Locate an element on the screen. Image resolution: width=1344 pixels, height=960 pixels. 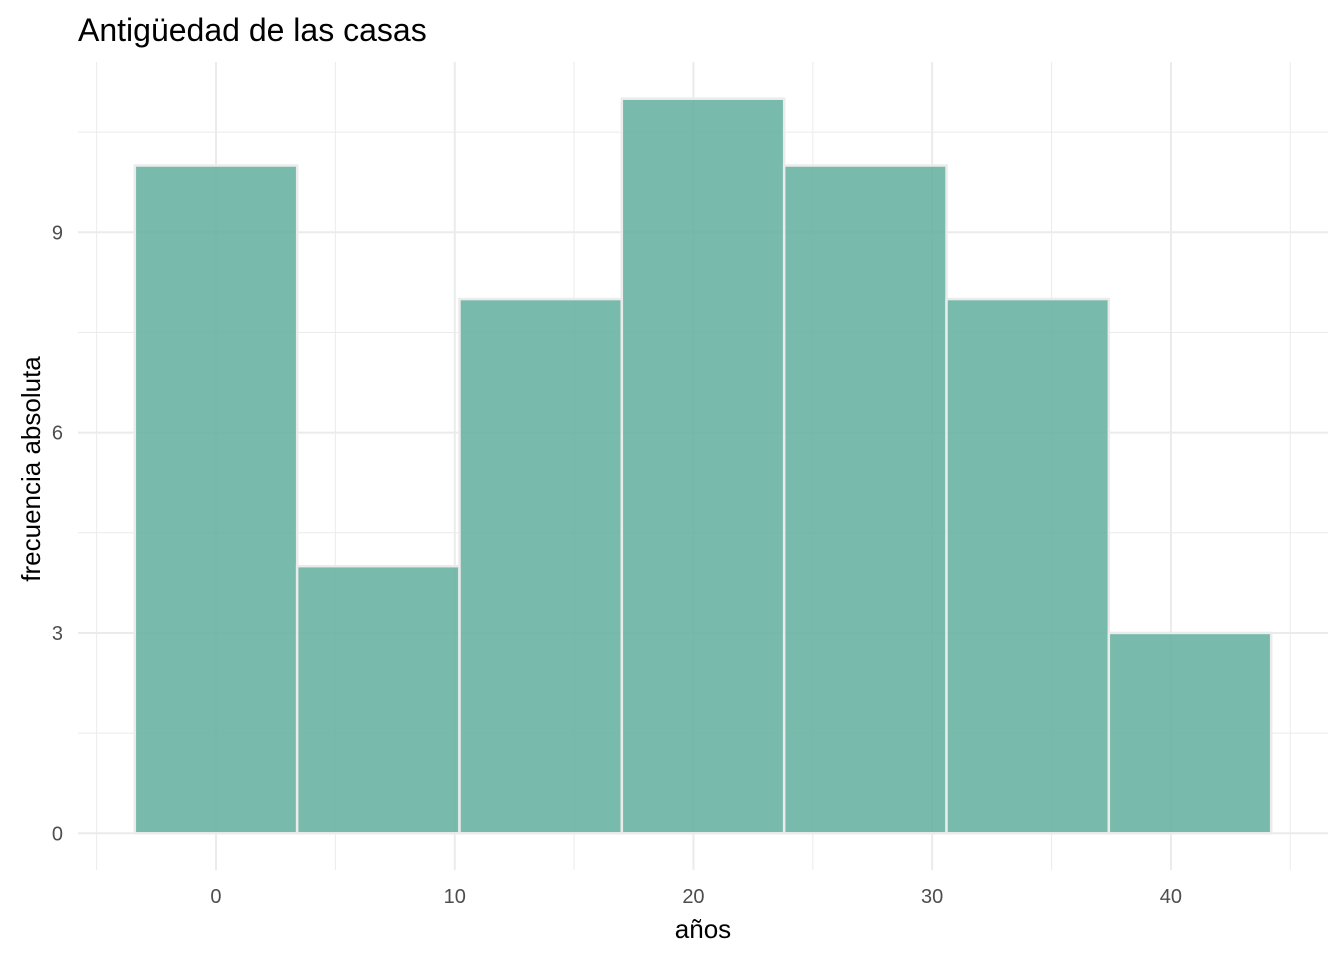
x-tick-labels: 0 10 20 30 40 is located at coordinates (696, 897).